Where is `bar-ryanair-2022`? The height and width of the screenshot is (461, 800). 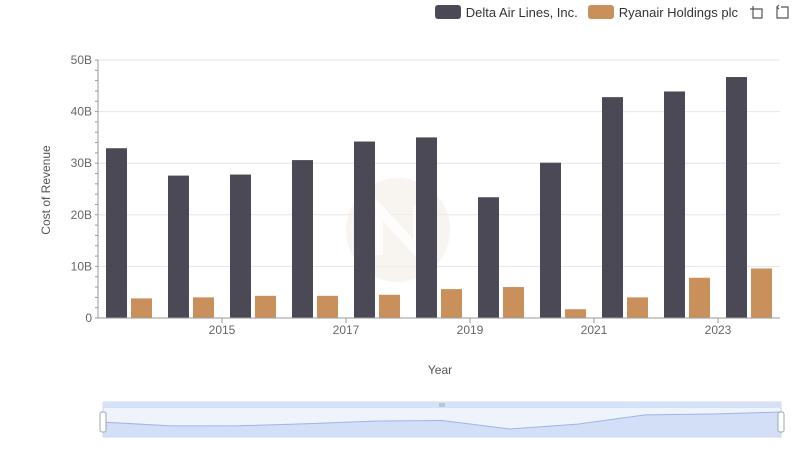
bar-ryanair-2022 is located at coordinates (637, 307).